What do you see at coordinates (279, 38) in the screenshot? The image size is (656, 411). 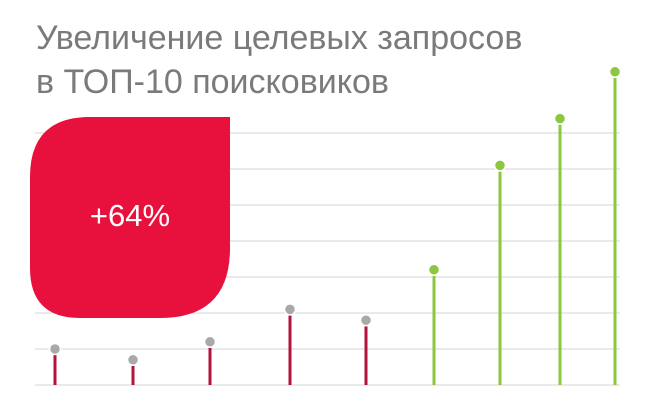 I see `chart-title: Увеличение целевых запросов` at bounding box center [279, 38].